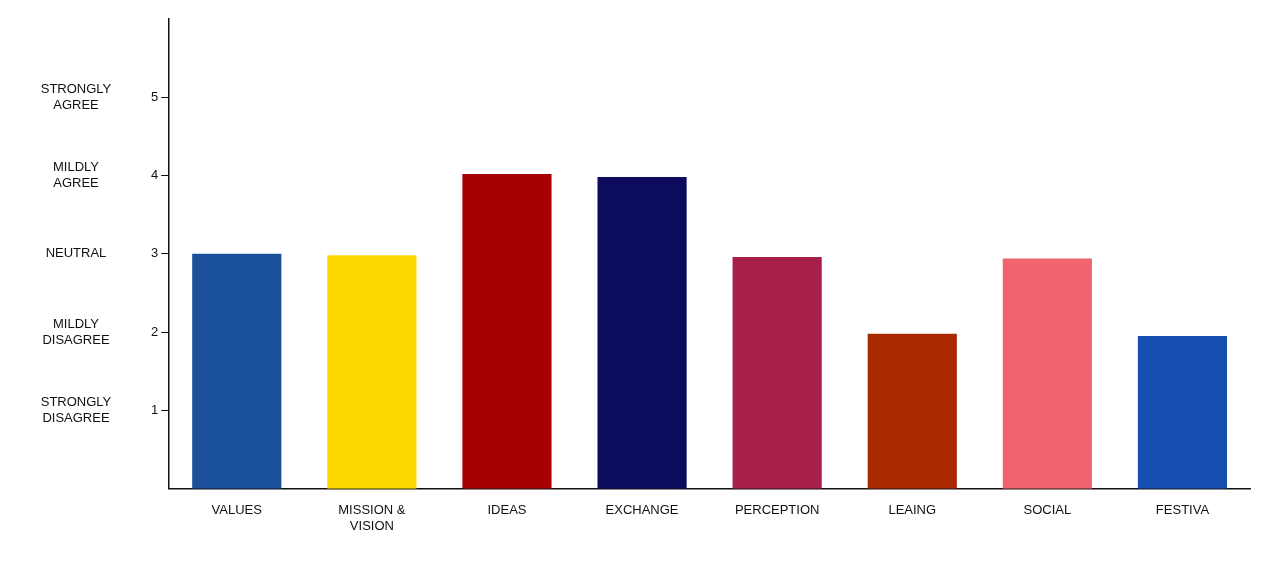 The height and width of the screenshot is (561, 1278). What do you see at coordinates (155, 96) in the screenshot?
I see `y-tick-label: 5` at bounding box center [155, 96].